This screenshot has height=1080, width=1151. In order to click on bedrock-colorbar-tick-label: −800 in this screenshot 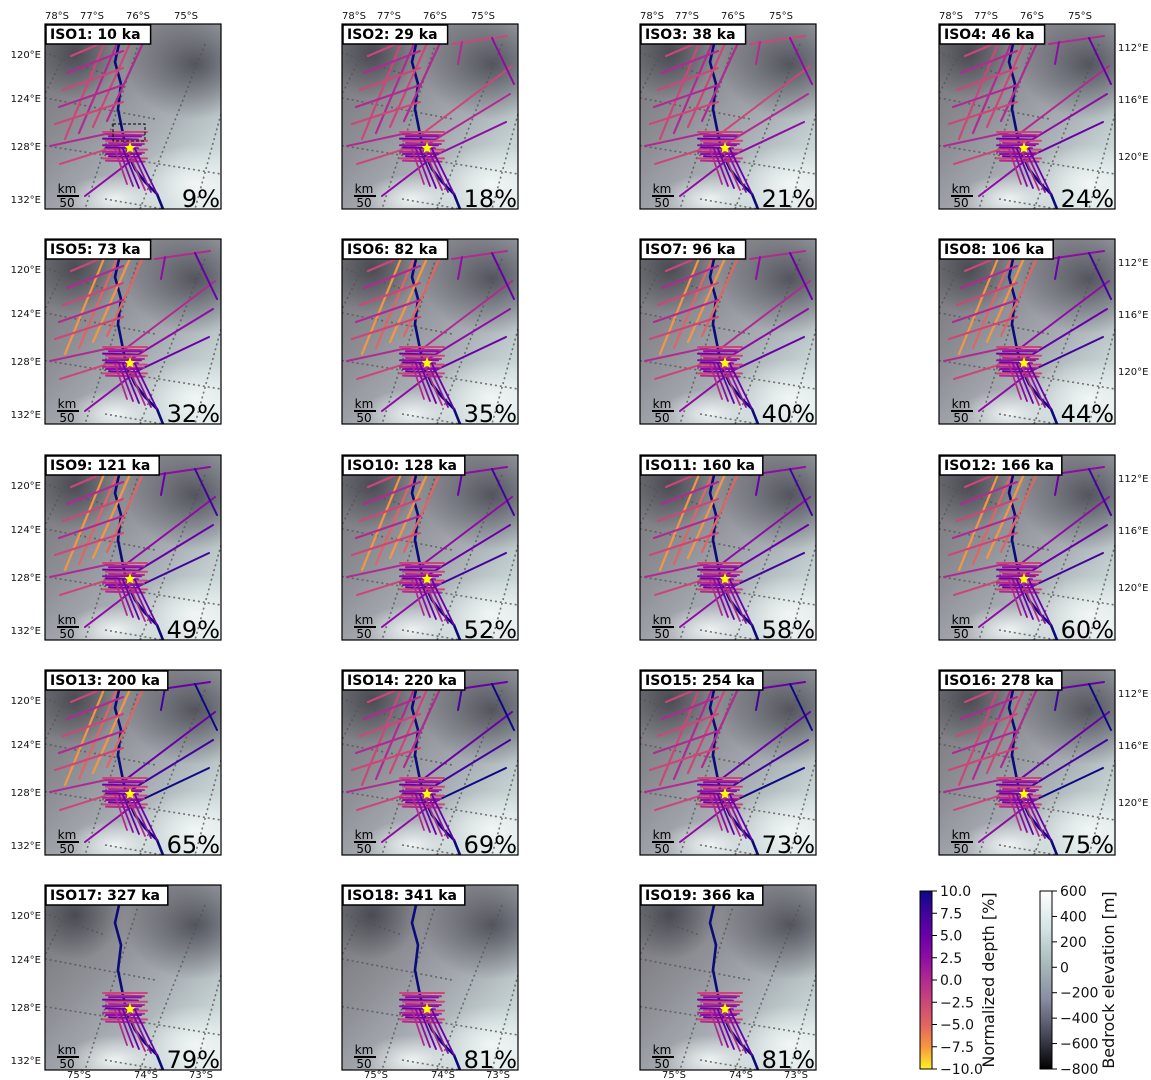, I will do `click(1079, 1070)`.